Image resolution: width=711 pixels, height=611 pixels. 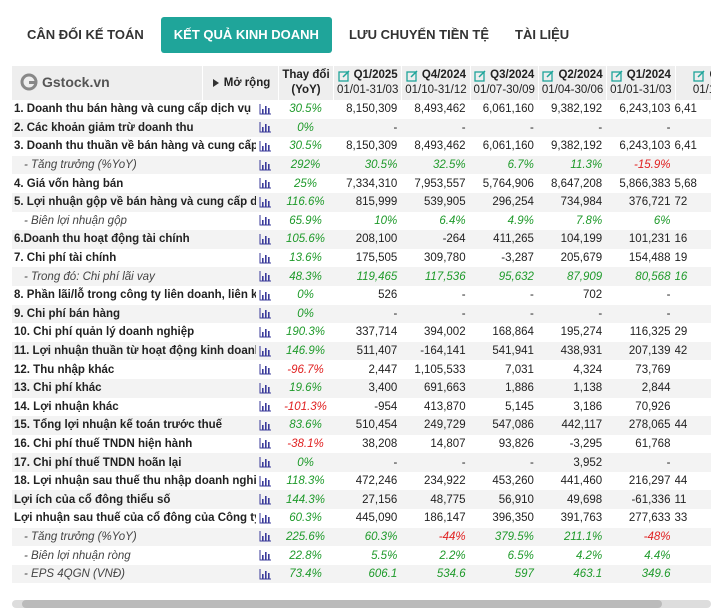 What do you see at coordinates (215, 83) in the screenshot?
I see `expand-arrow` at bounding box center [215, 83].